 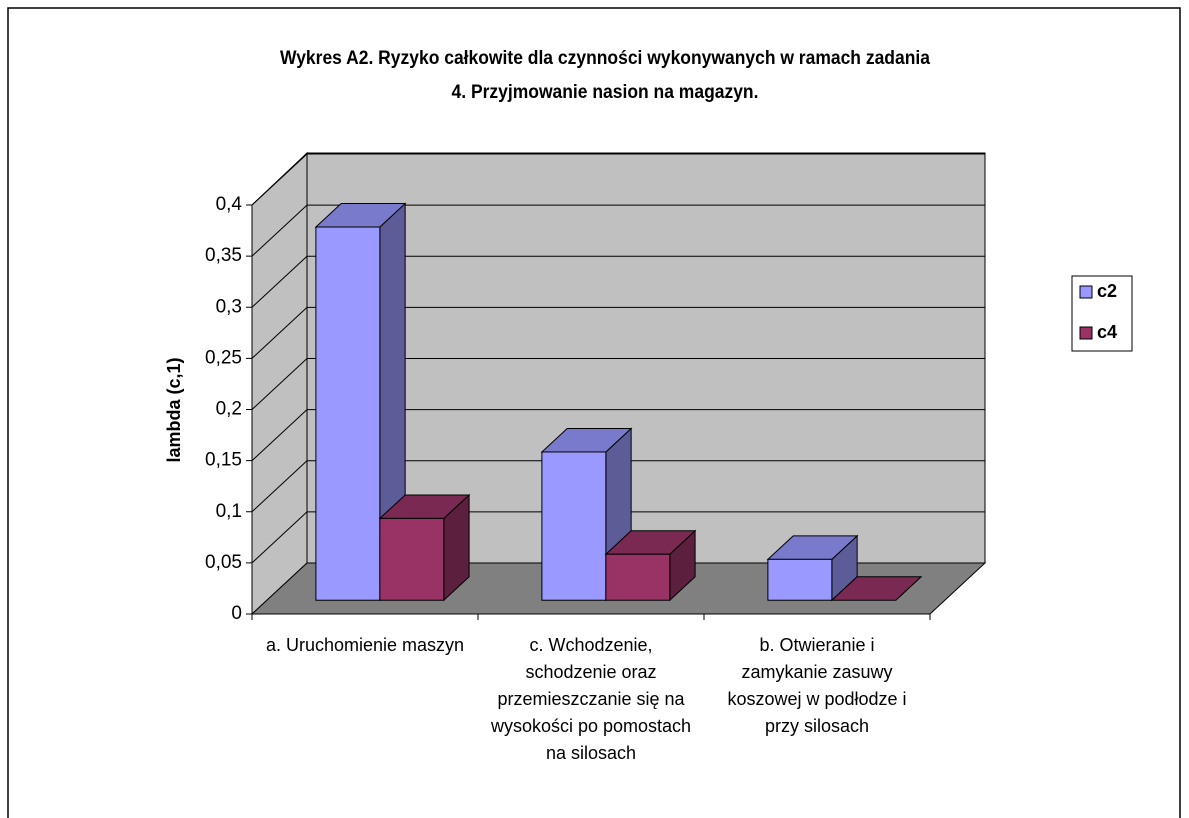 What do you see at coordinates (229, 409) in the screenshot?
I see `y-tick-label: 0,2` at bounding box center [229, 409].